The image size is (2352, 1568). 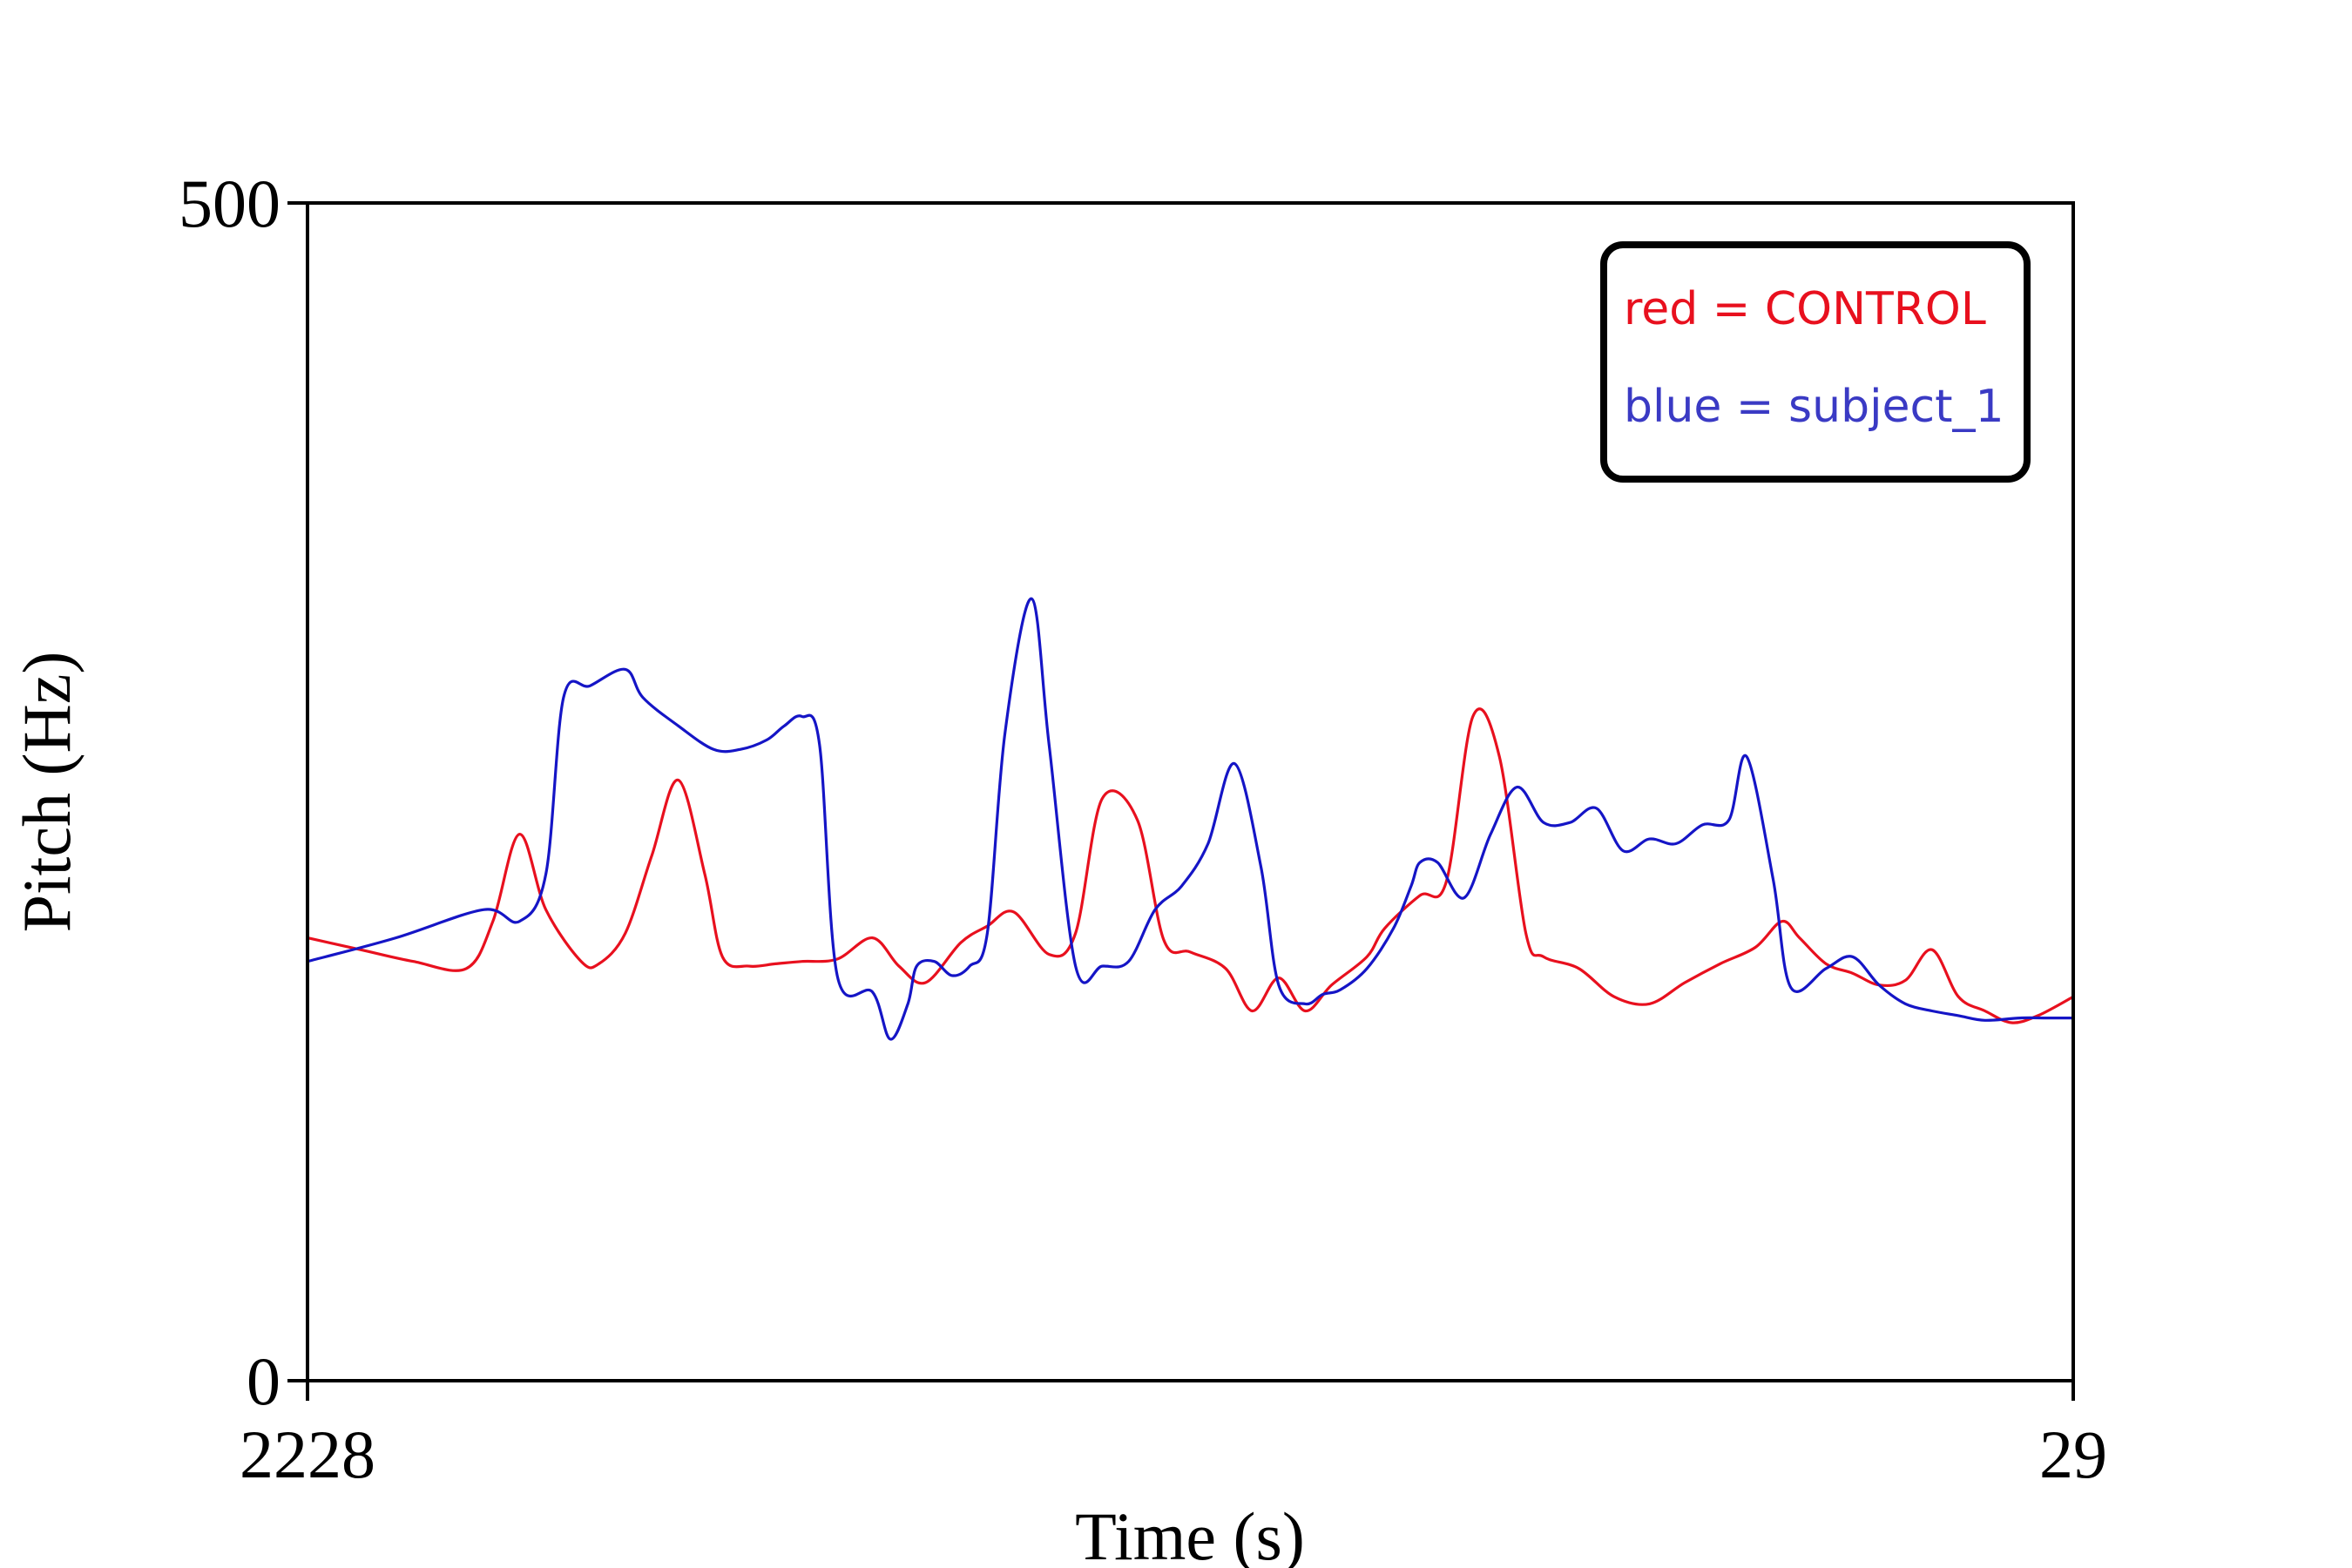 I want to click on y-tick-label-max: 500, so click(x=230, y=204).